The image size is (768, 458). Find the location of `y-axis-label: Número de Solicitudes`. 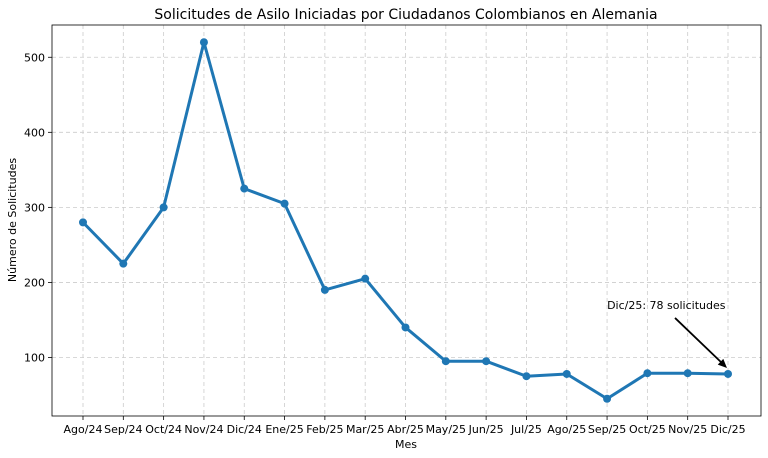

y-axis-label: Número de Solicitudes is located at coordinates (12, 220).